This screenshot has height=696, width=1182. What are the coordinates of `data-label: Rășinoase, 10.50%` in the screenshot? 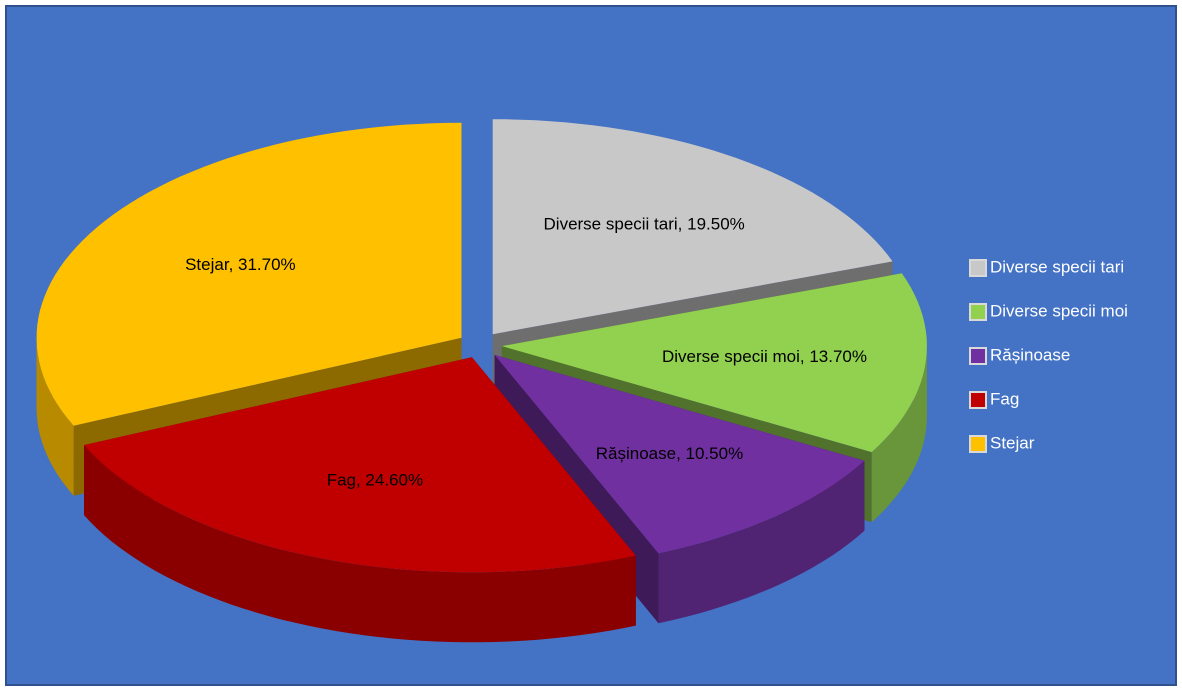 It's located at (669, 453).